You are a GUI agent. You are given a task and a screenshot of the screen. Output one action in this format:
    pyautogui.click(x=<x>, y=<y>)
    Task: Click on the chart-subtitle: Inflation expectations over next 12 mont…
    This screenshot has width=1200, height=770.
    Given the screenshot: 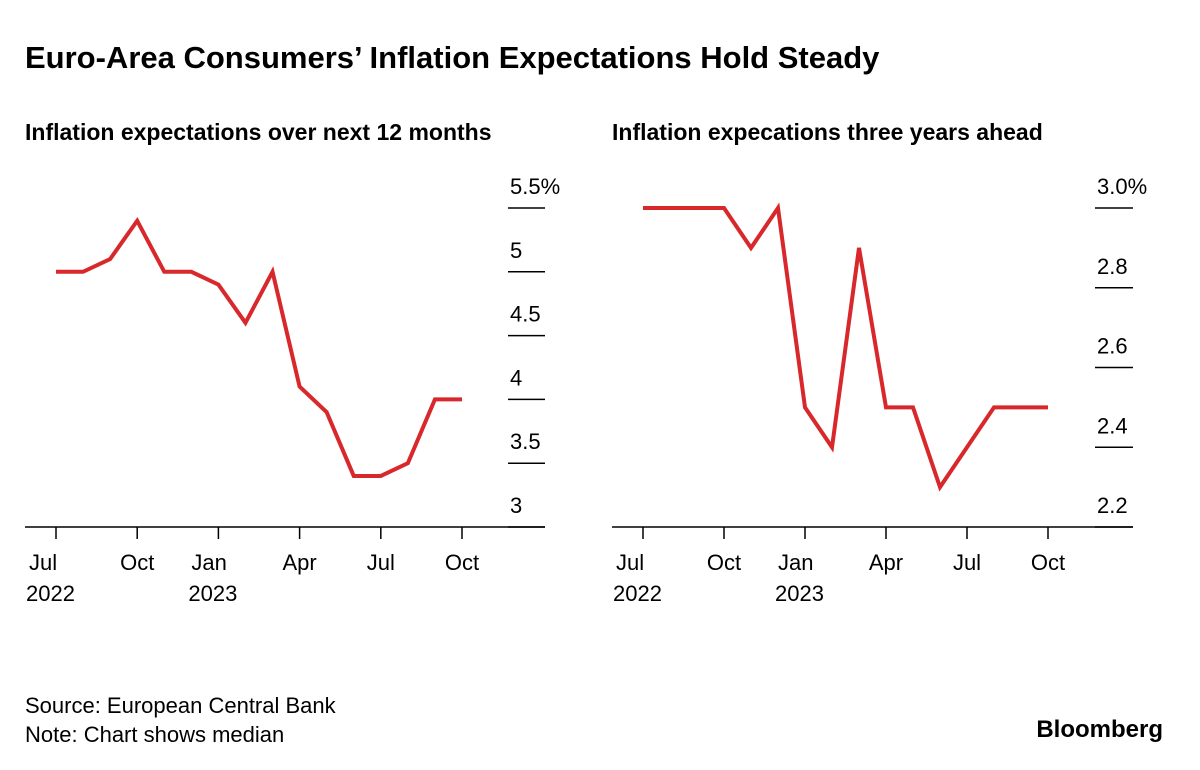 What is the action you would take?
    pyautogui.click(x=258, y=132)
    